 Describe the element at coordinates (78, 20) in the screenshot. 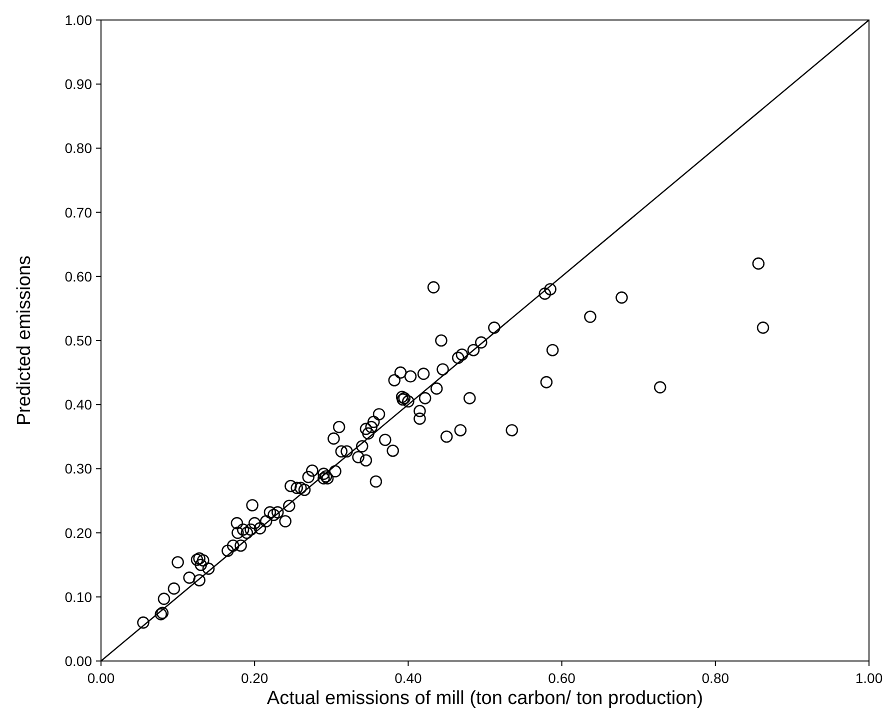

I see `y-tick-label: 1.00` at that location.